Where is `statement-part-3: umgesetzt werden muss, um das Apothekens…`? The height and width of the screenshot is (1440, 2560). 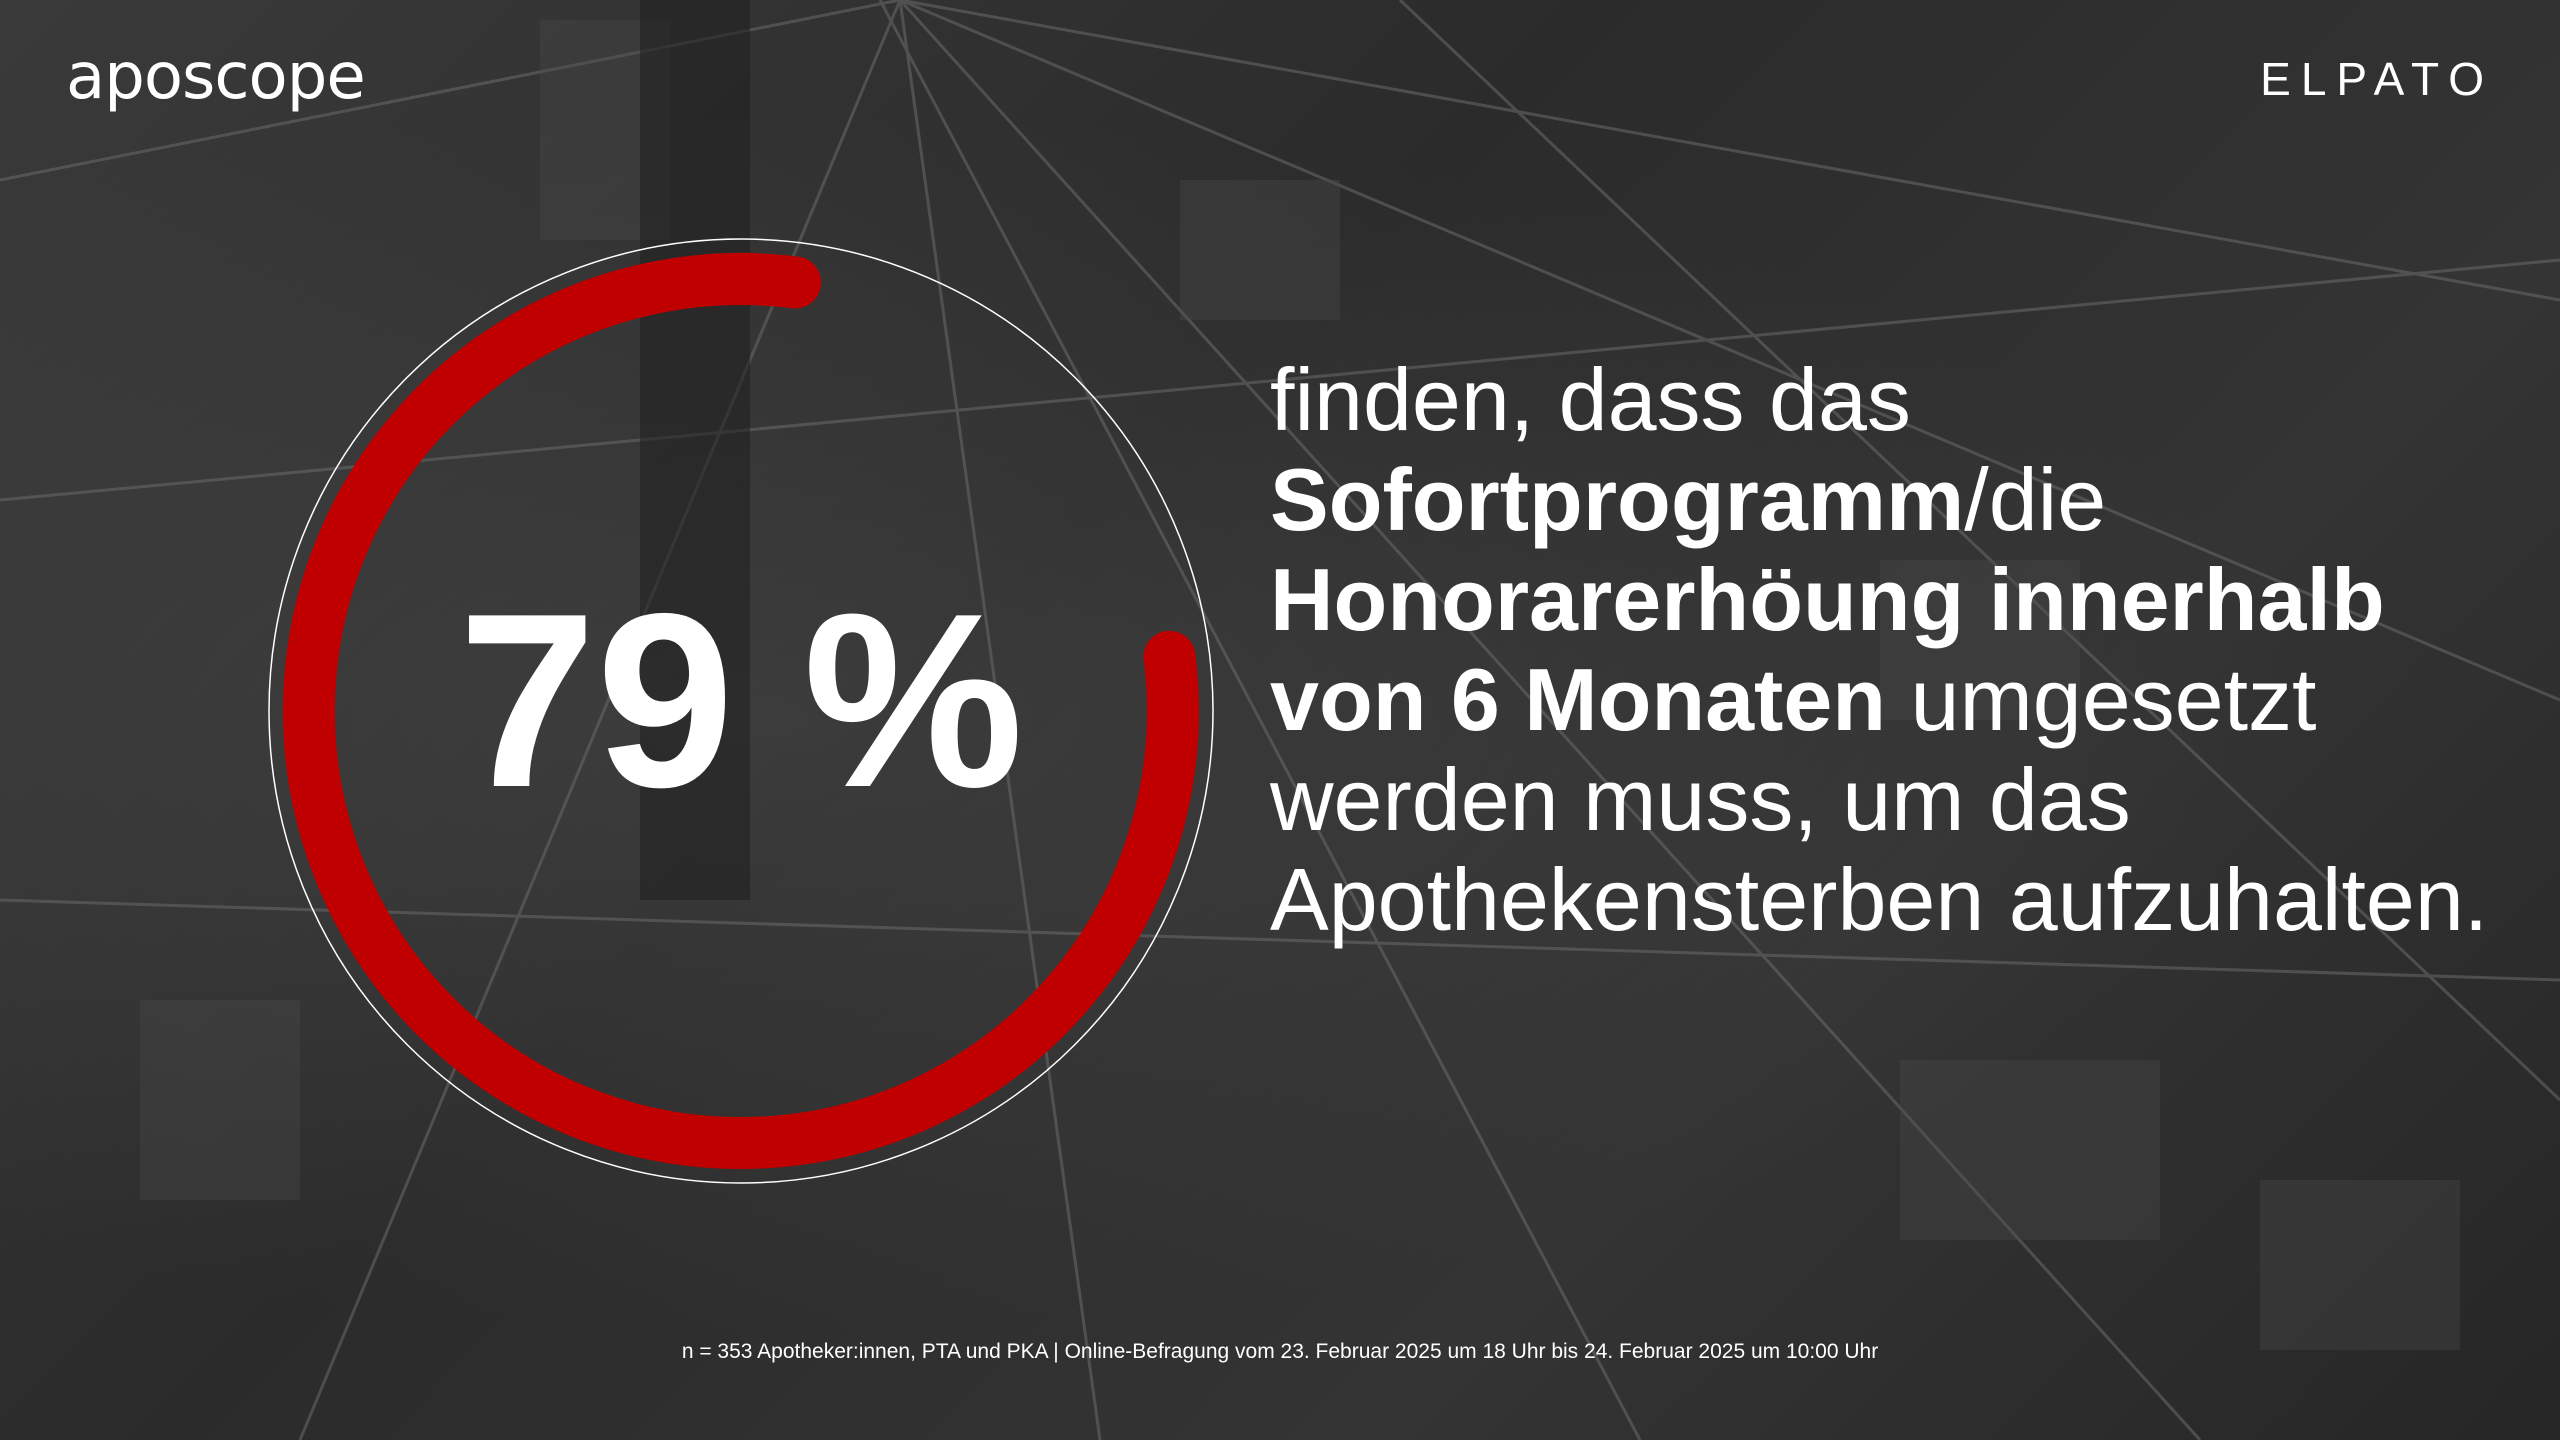 statement-part-3: umgesetzt werden muss, um das Apothekens… is located at coordinates (1879, 799).